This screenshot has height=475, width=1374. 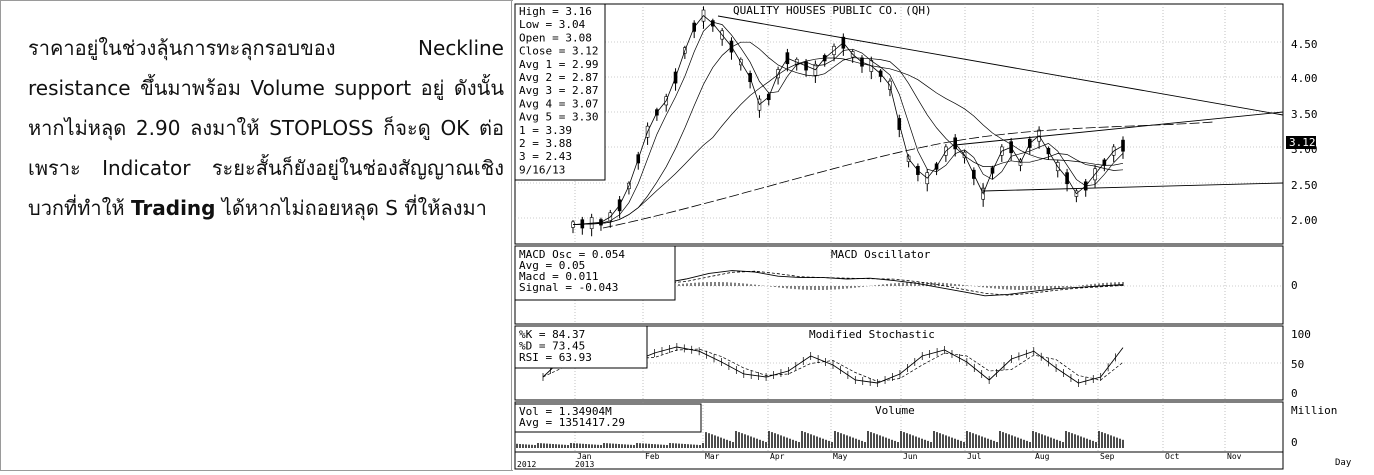 What do you see at coordinates (1172, 456) in the screenshot?
I see `month-label: Oct` at bounding box center [1172, 456].